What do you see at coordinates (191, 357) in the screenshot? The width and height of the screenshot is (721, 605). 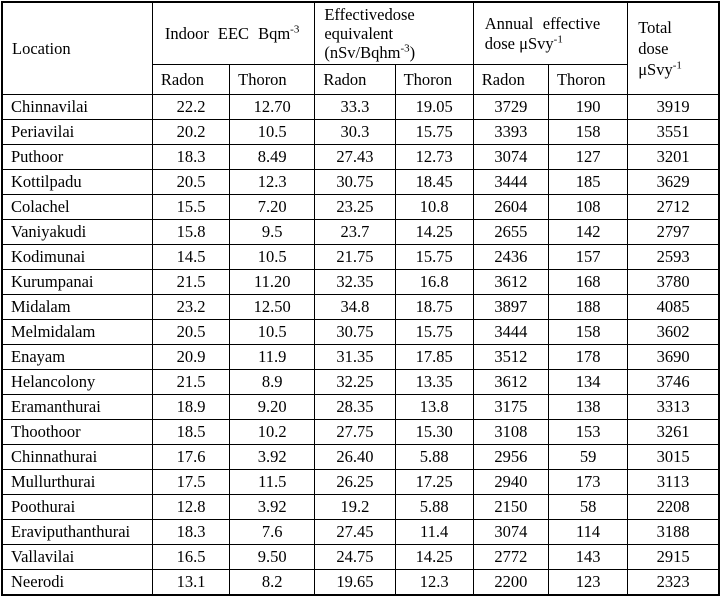 I see `cell-indoor-radon: 20.9` at bounding box center [191, 357].